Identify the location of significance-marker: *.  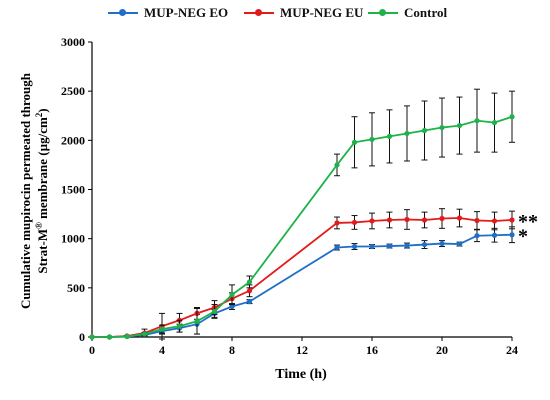
(523, 237).